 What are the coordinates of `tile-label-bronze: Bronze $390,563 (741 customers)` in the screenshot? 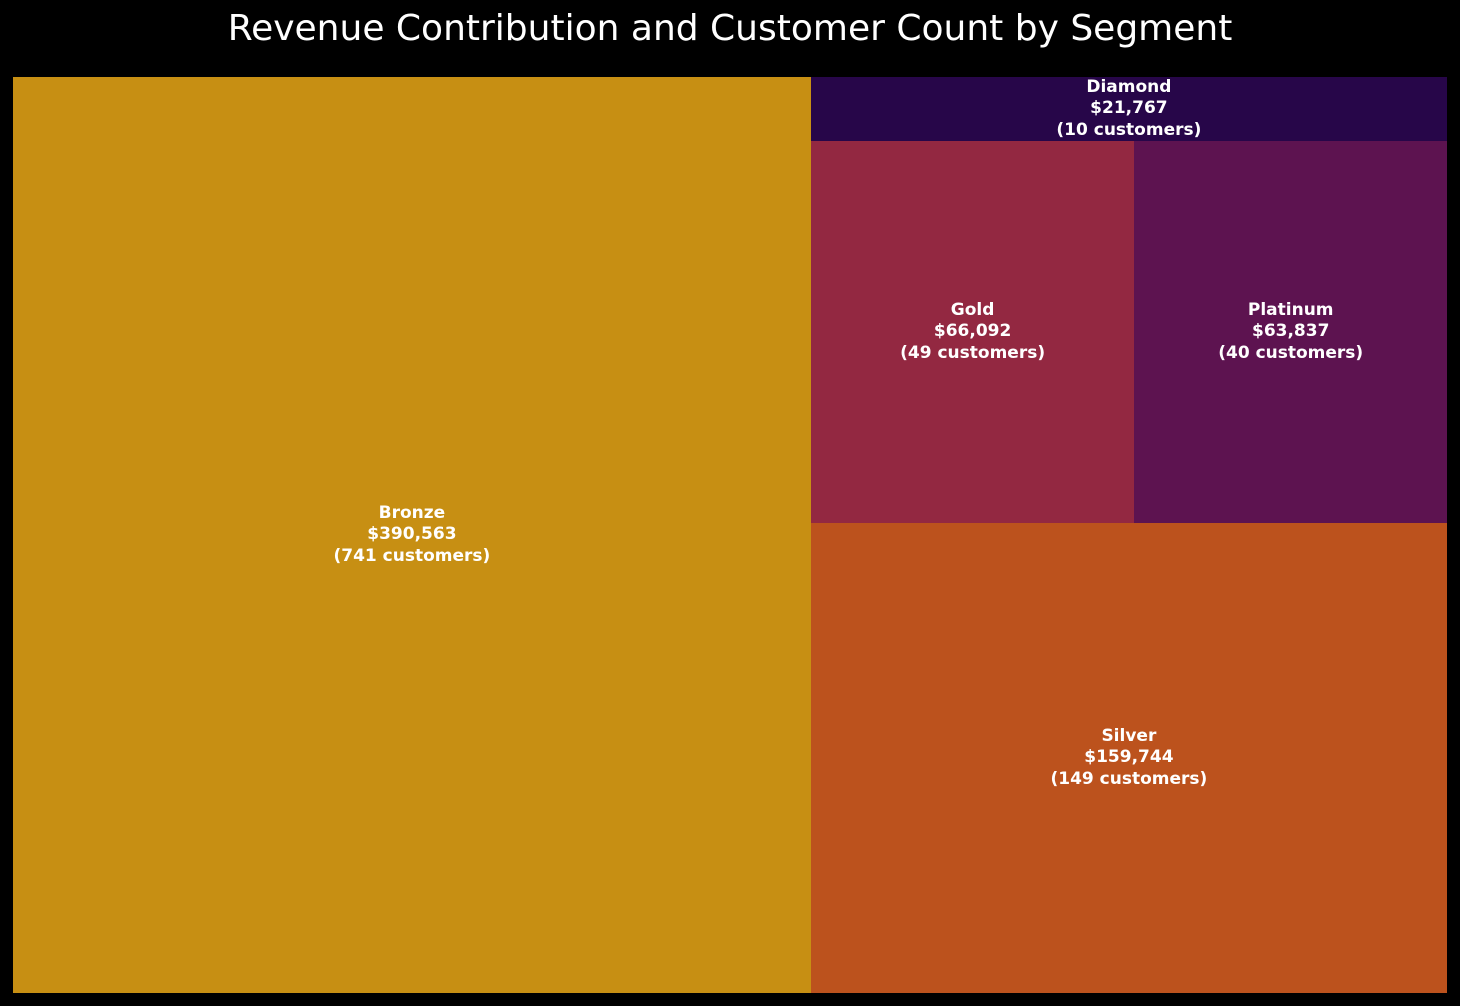 It's located at (412, 535).